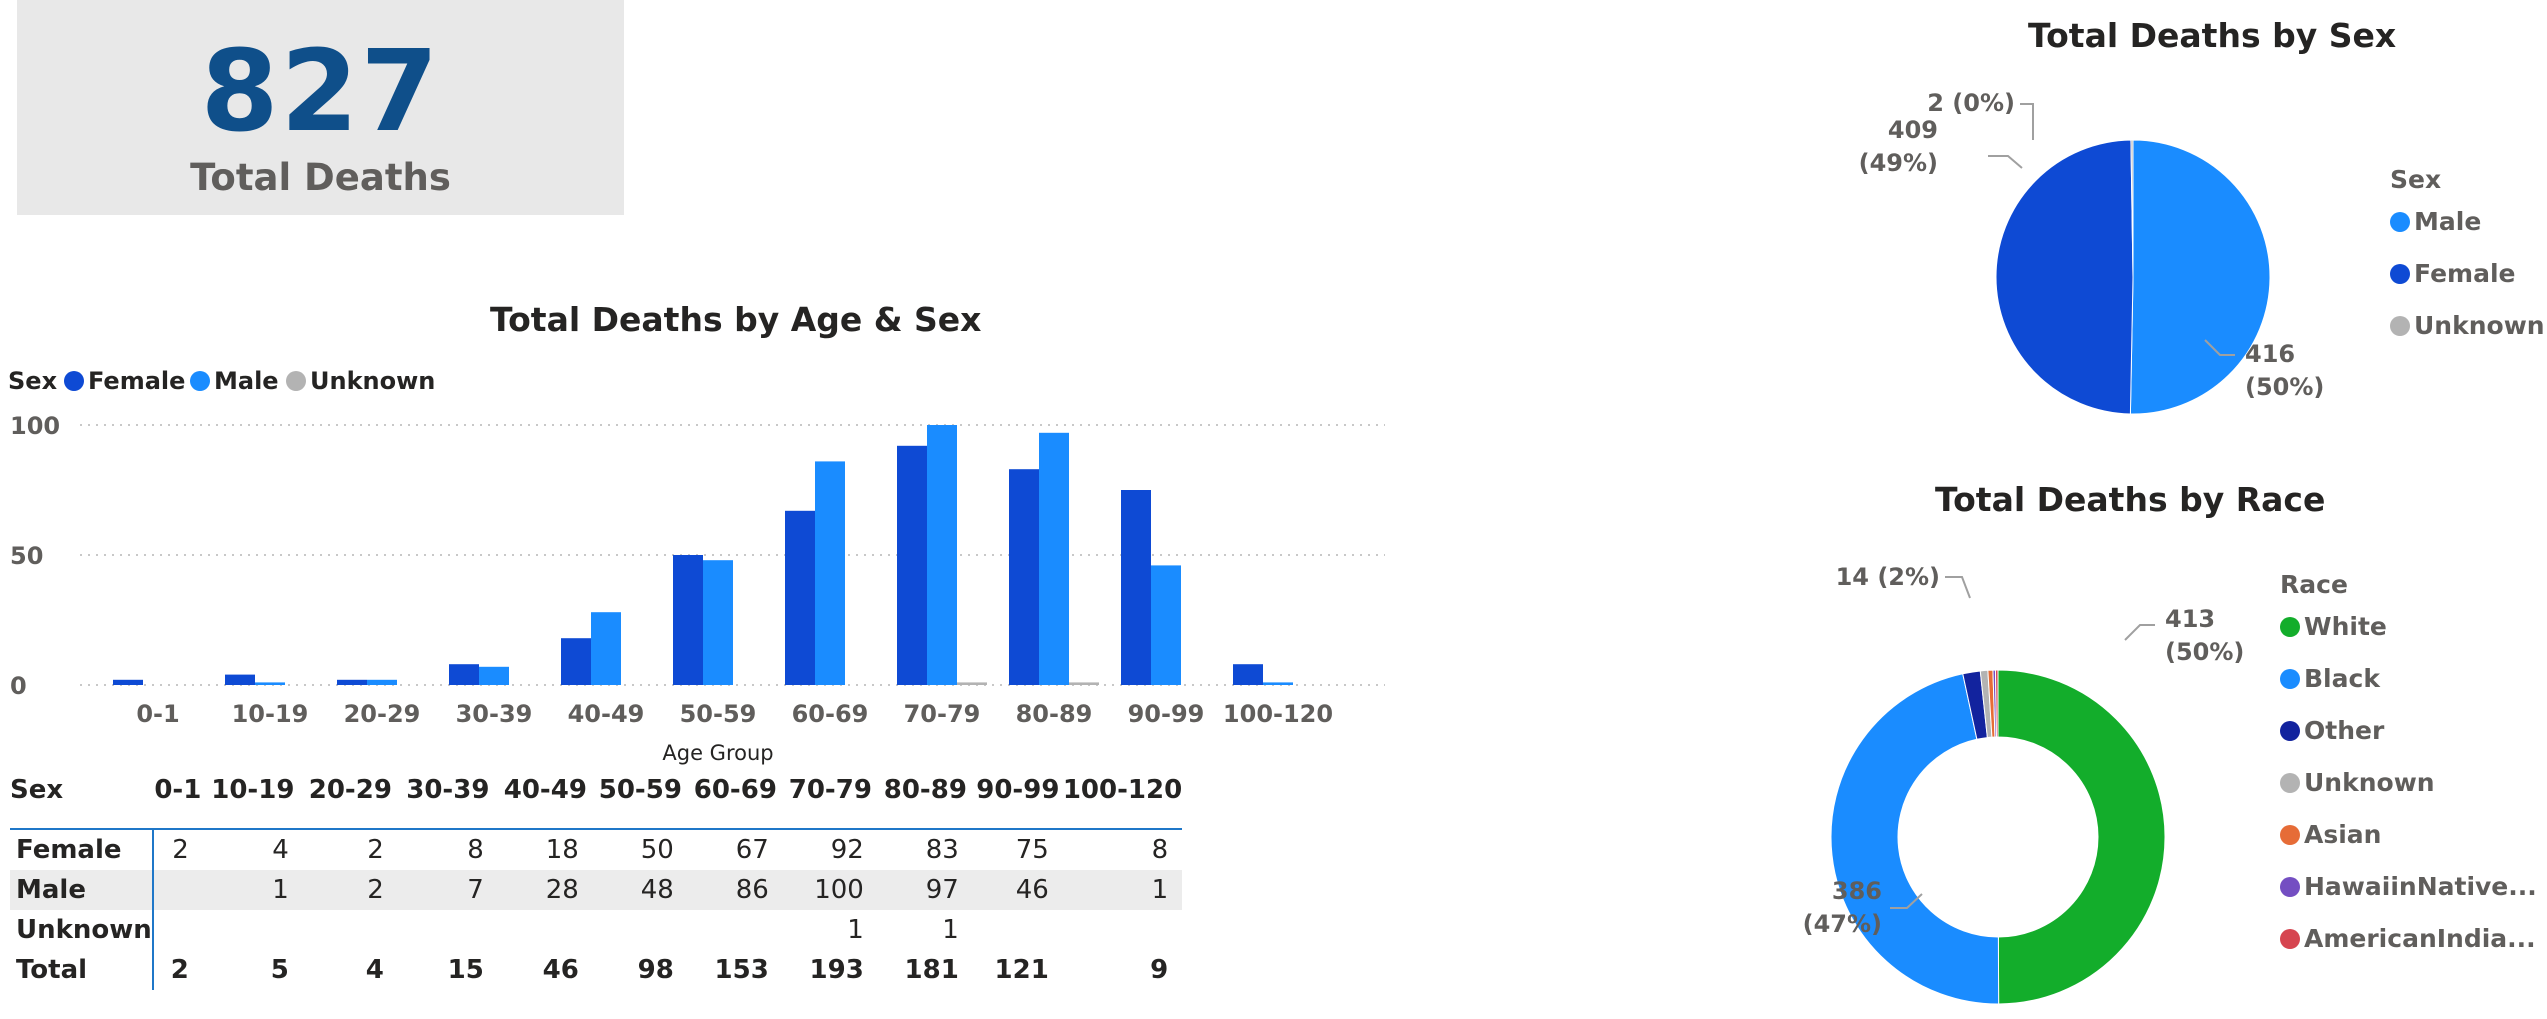 This screenshot has width=2547, height=1019. I want to click on slice-female, so click(2064, 277).